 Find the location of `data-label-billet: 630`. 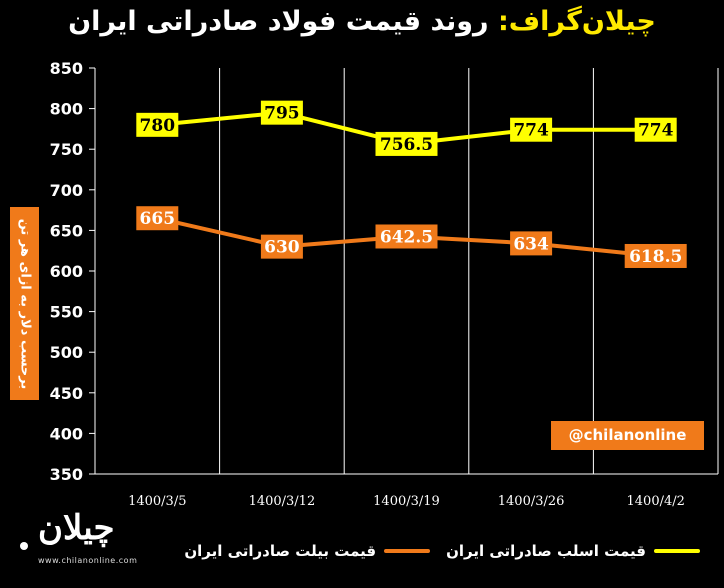

data-label-billet: 630 is located at coordinates (282, 248).